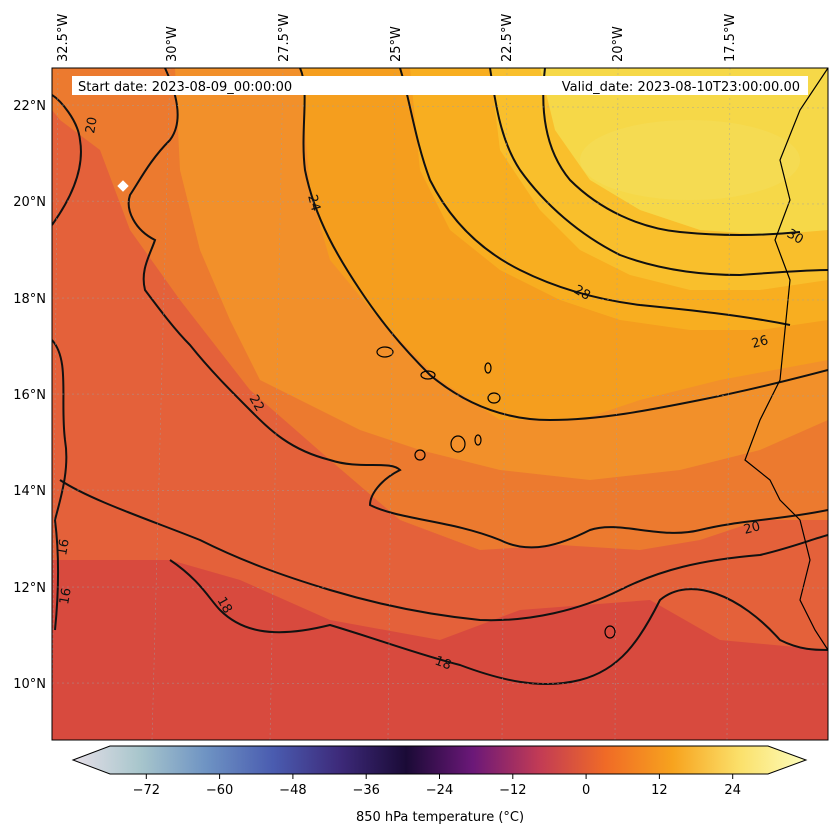 Image resolution: width=837 pixels, height=837 pixels. I want to click on date-banner, so click(440, 85).